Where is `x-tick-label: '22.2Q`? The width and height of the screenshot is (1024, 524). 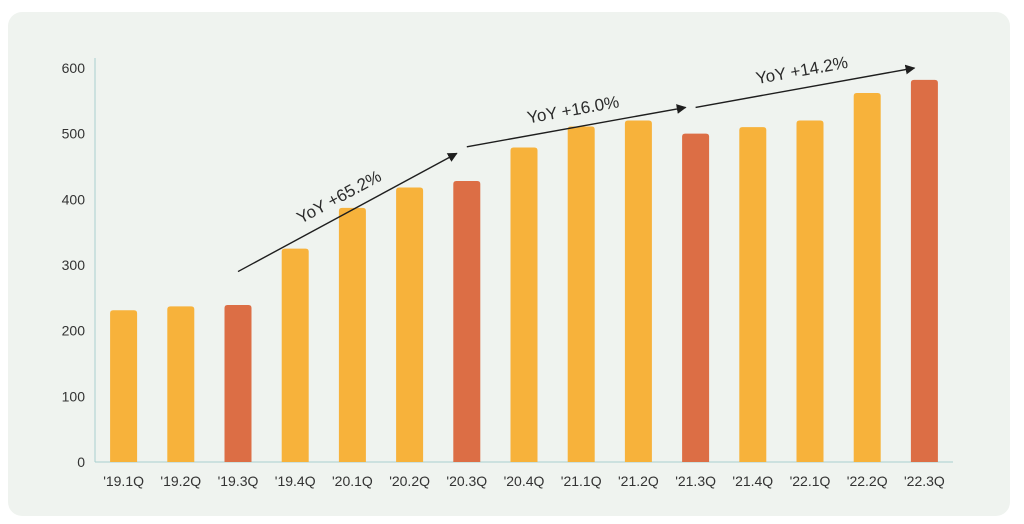 x-tick-label: '22.2Q is located at coordinates (867, 481).